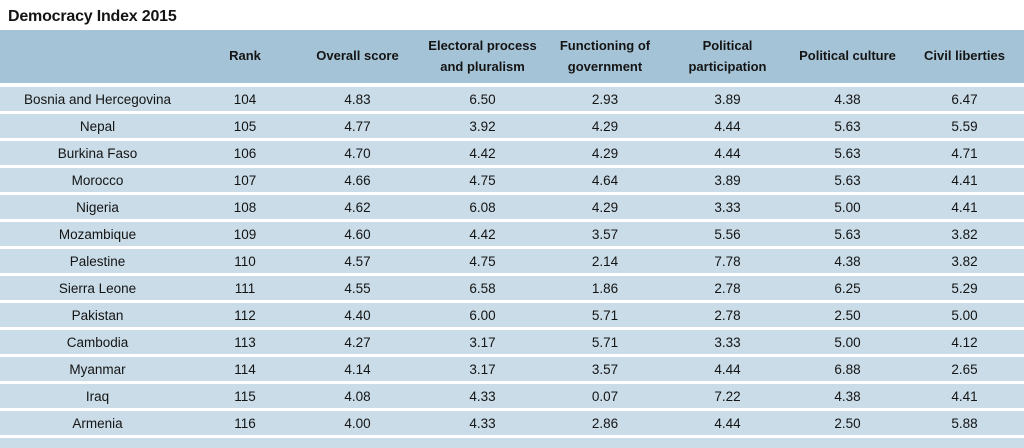  I want to click on header-cell-civil-liberties: Civil liberties, so click(964, 56).